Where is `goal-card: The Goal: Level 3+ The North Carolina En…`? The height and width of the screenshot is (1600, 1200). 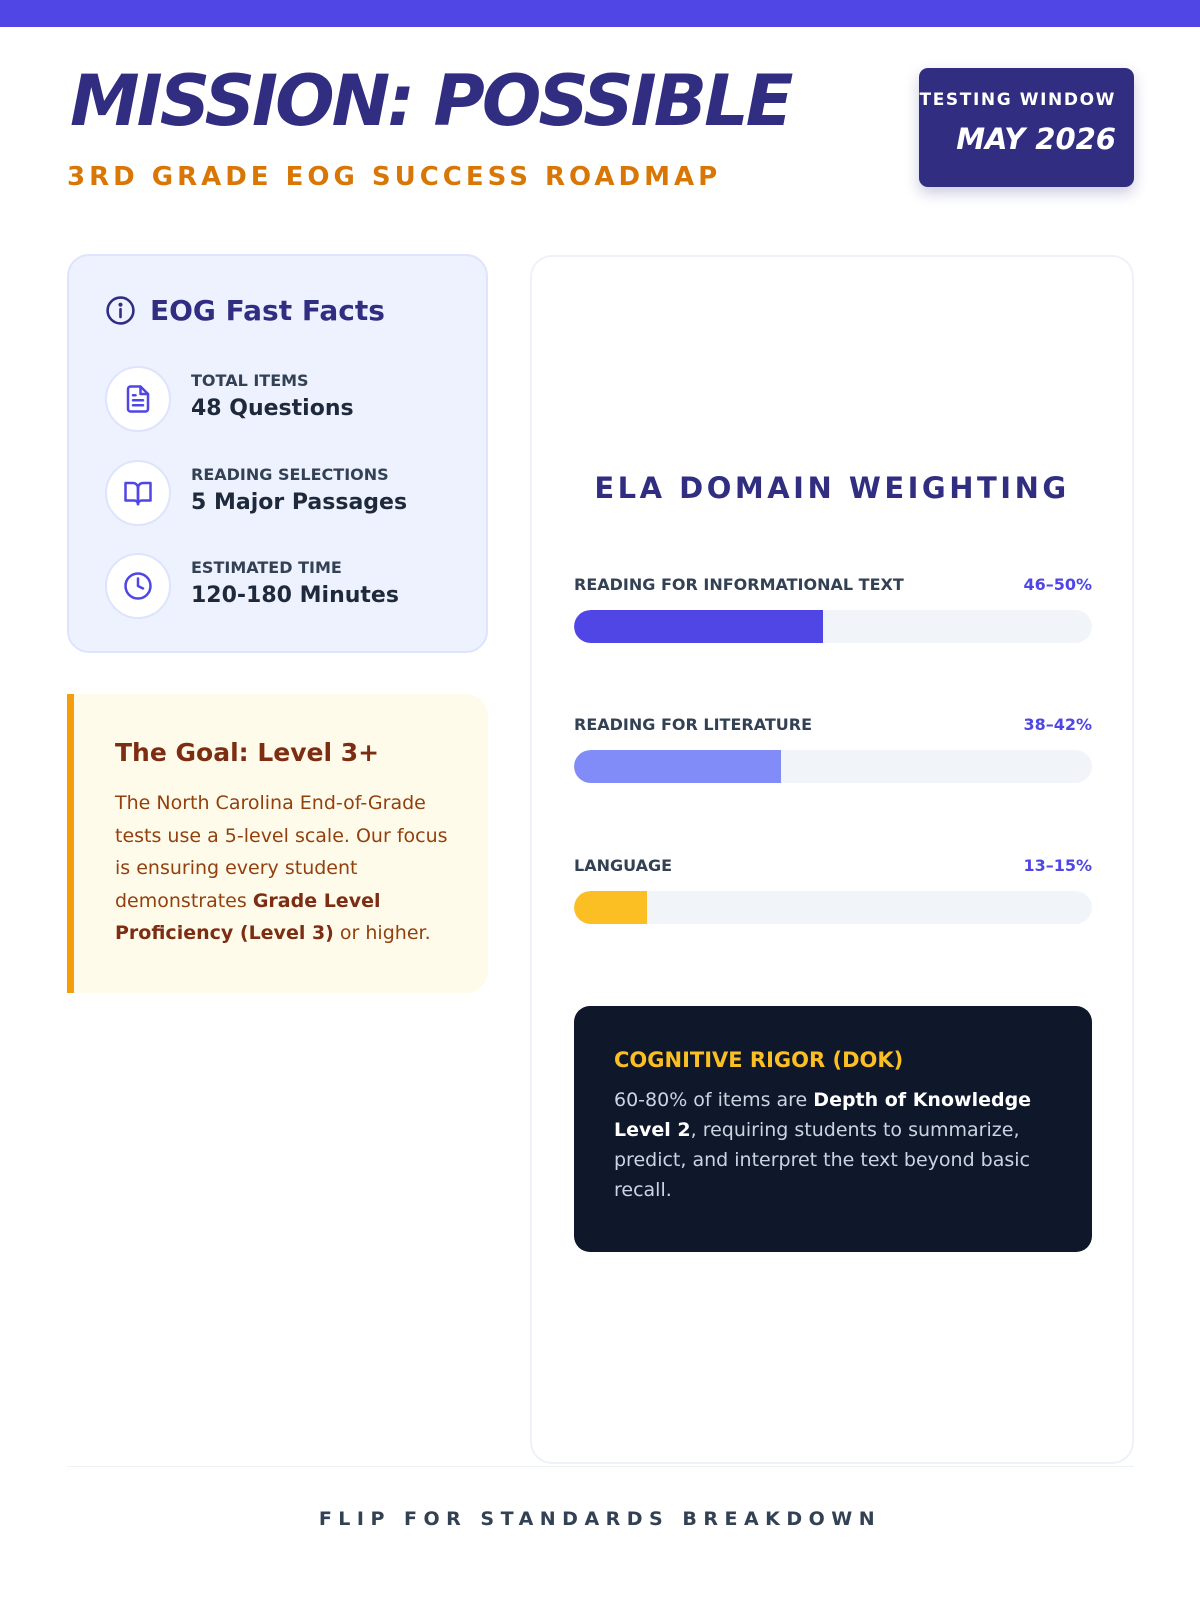
goal-card: The Goal: Level 3+ The North Carolina En… is located at coordinates (277, 843).